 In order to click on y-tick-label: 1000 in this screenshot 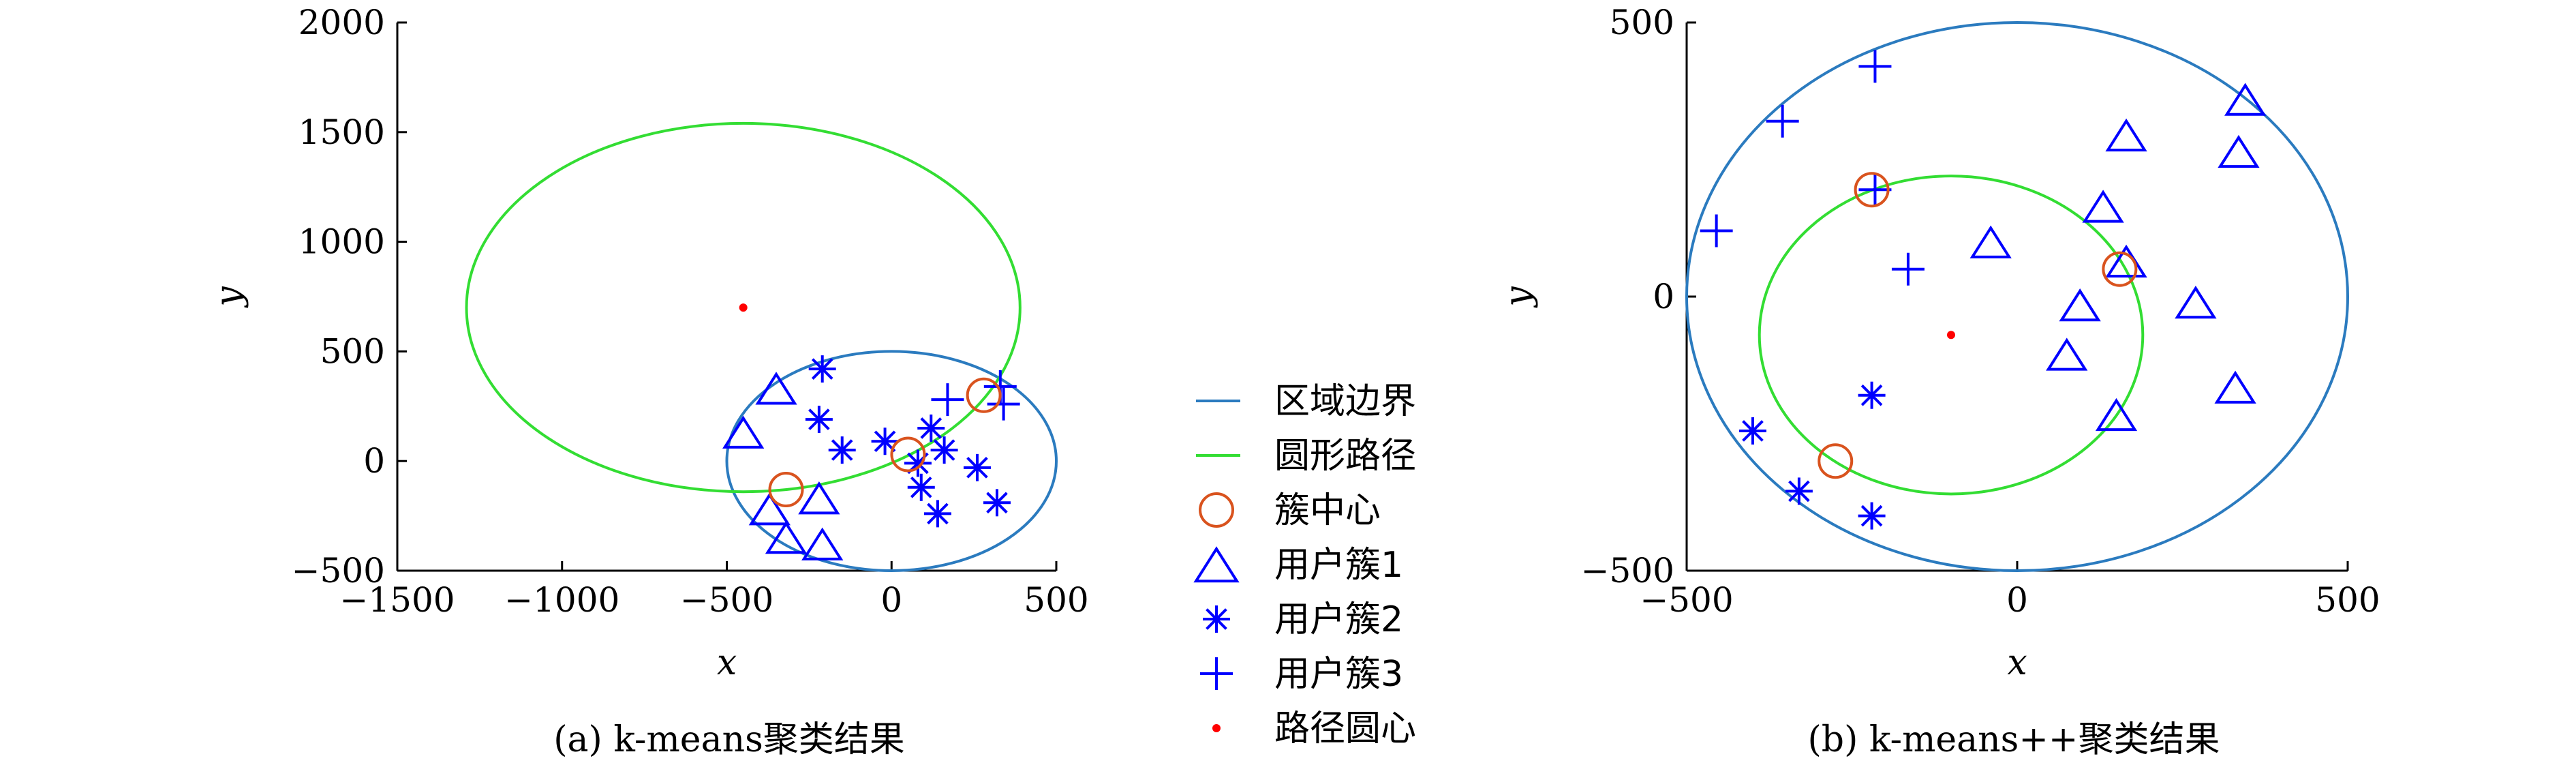, I will do `click(341, 242)`.